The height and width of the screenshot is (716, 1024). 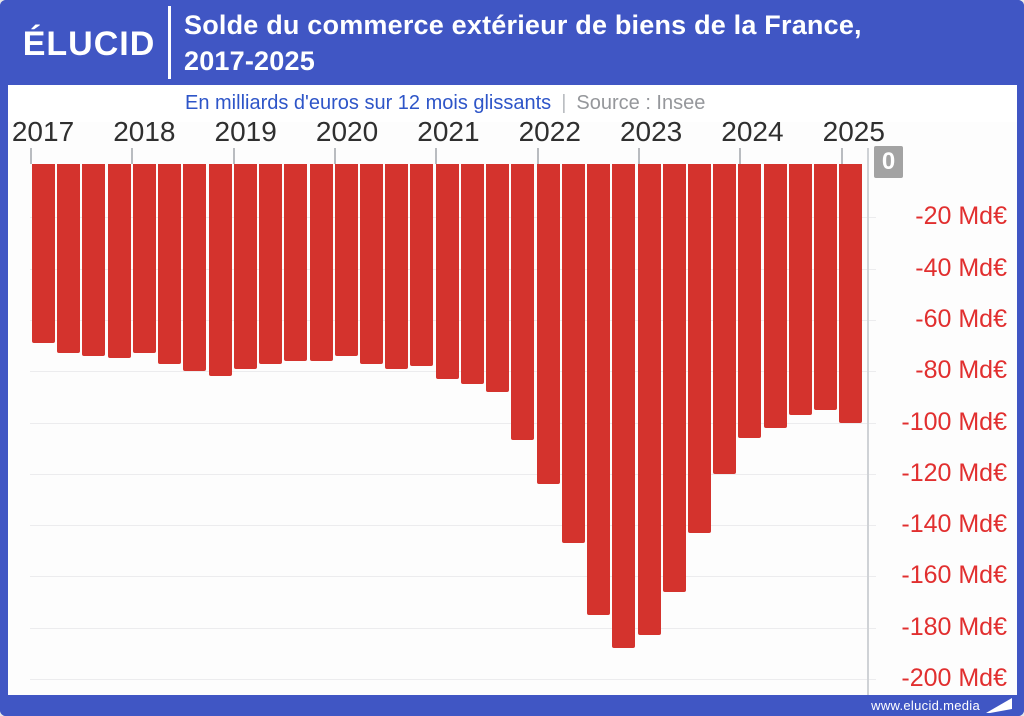 I want to click on zero-label: 0, so click(x=888, y=162).